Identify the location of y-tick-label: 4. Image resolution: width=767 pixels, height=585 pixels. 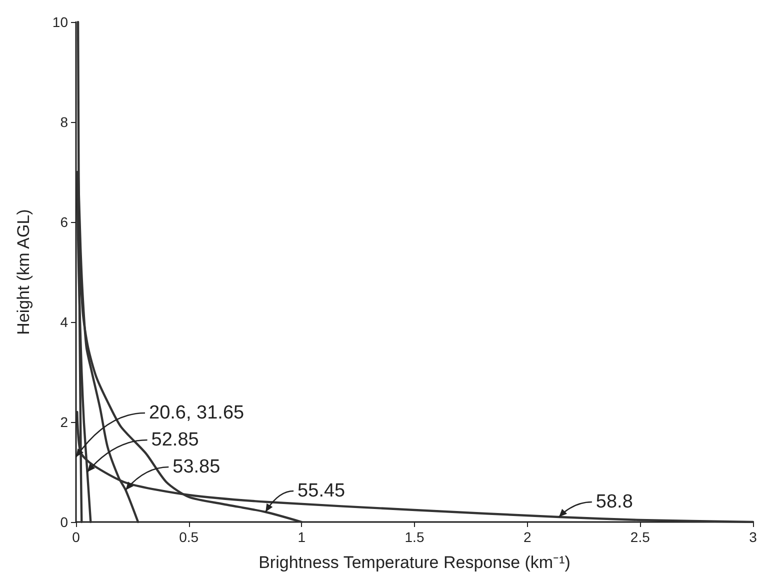
(64, 322).